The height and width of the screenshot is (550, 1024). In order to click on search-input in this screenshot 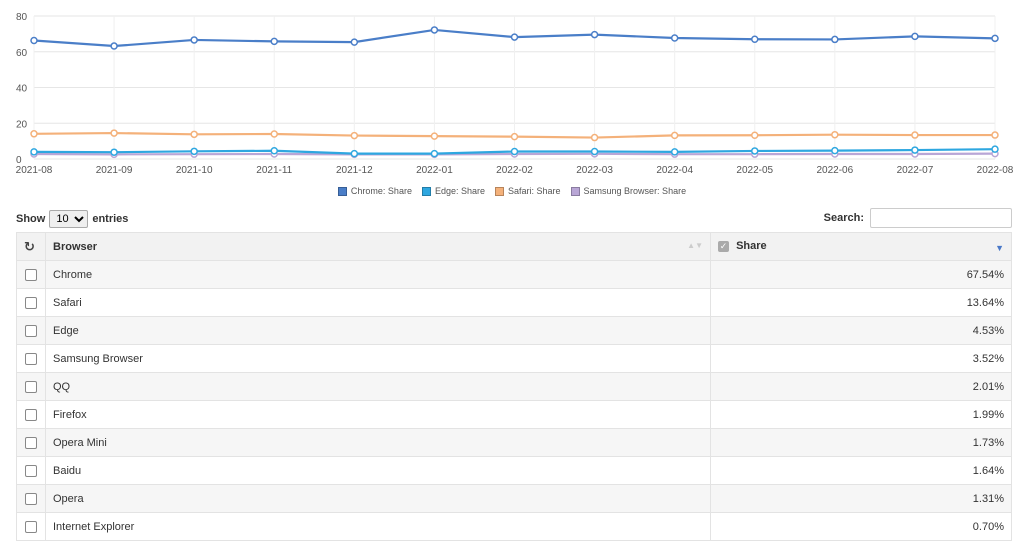, I will do `click(941, 218)`.